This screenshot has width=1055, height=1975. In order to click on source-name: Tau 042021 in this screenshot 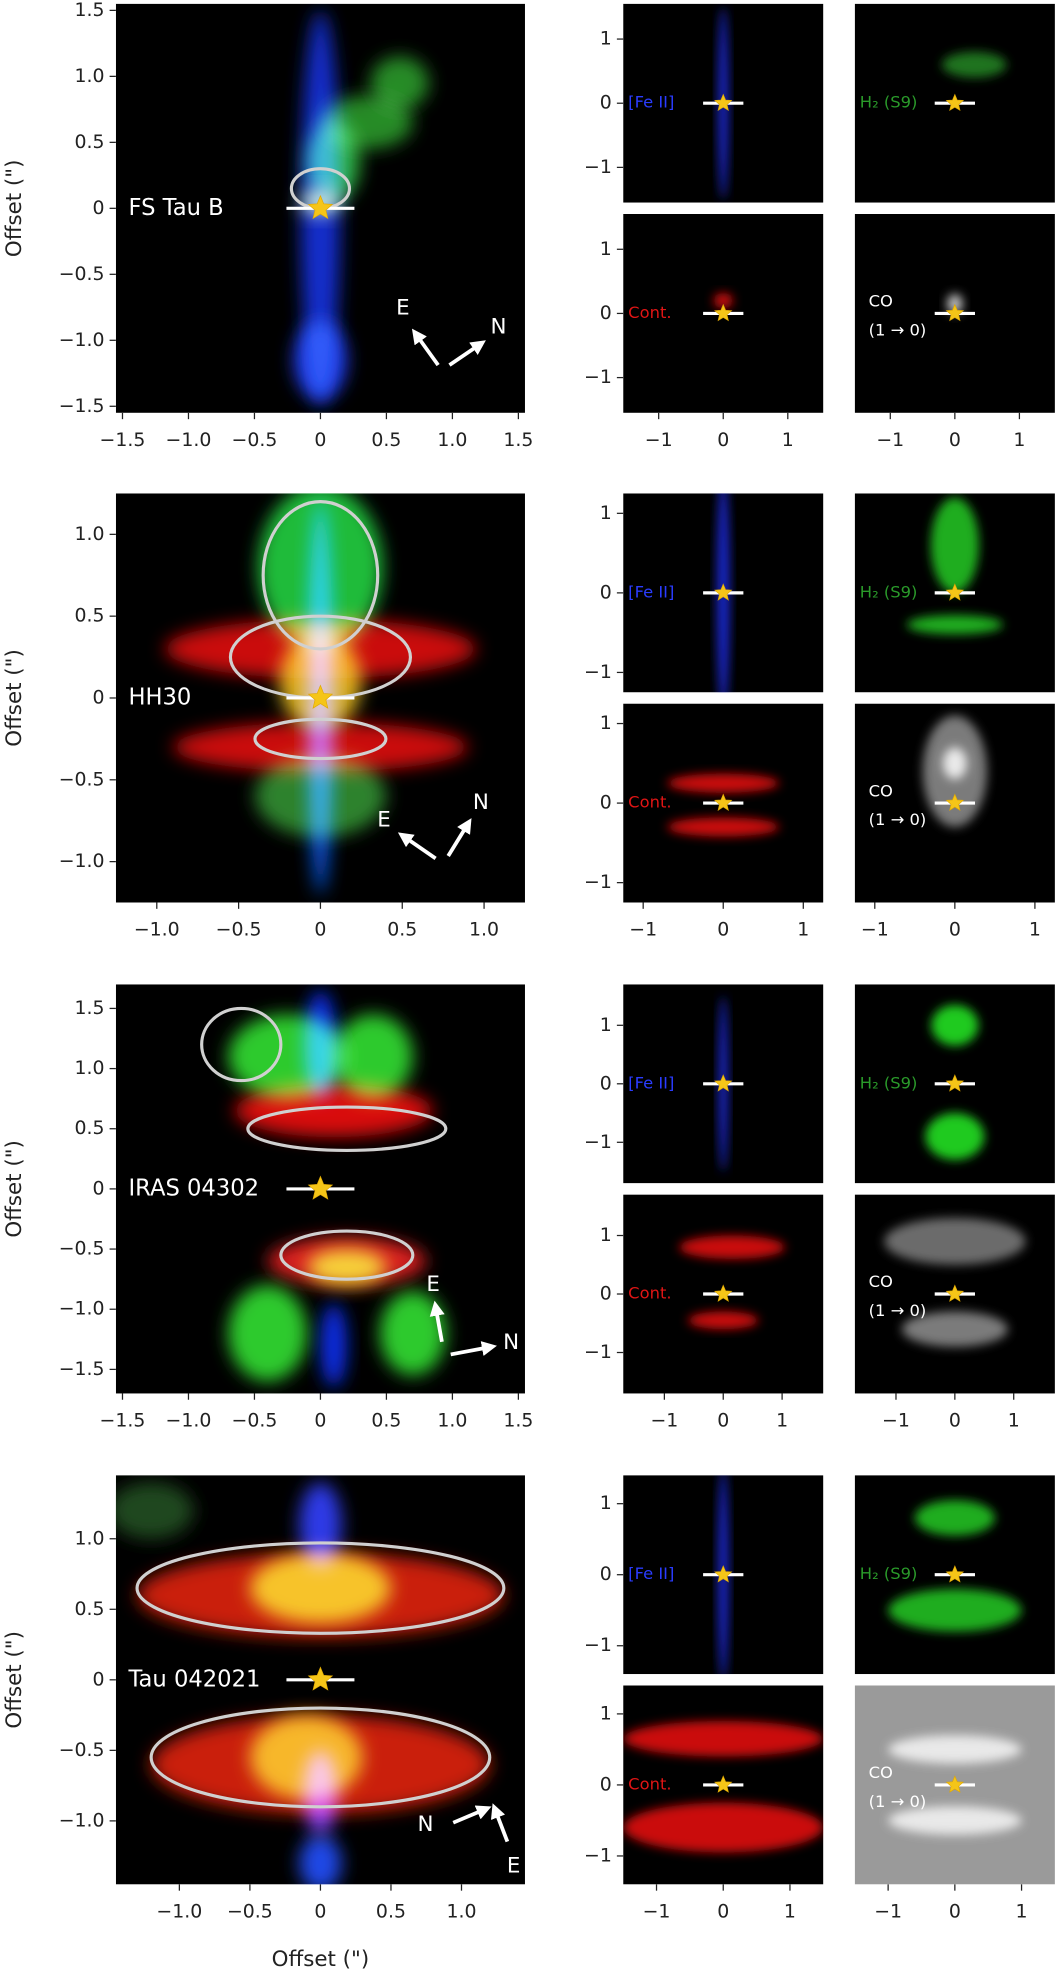, I will do `click(193, 1679)`.